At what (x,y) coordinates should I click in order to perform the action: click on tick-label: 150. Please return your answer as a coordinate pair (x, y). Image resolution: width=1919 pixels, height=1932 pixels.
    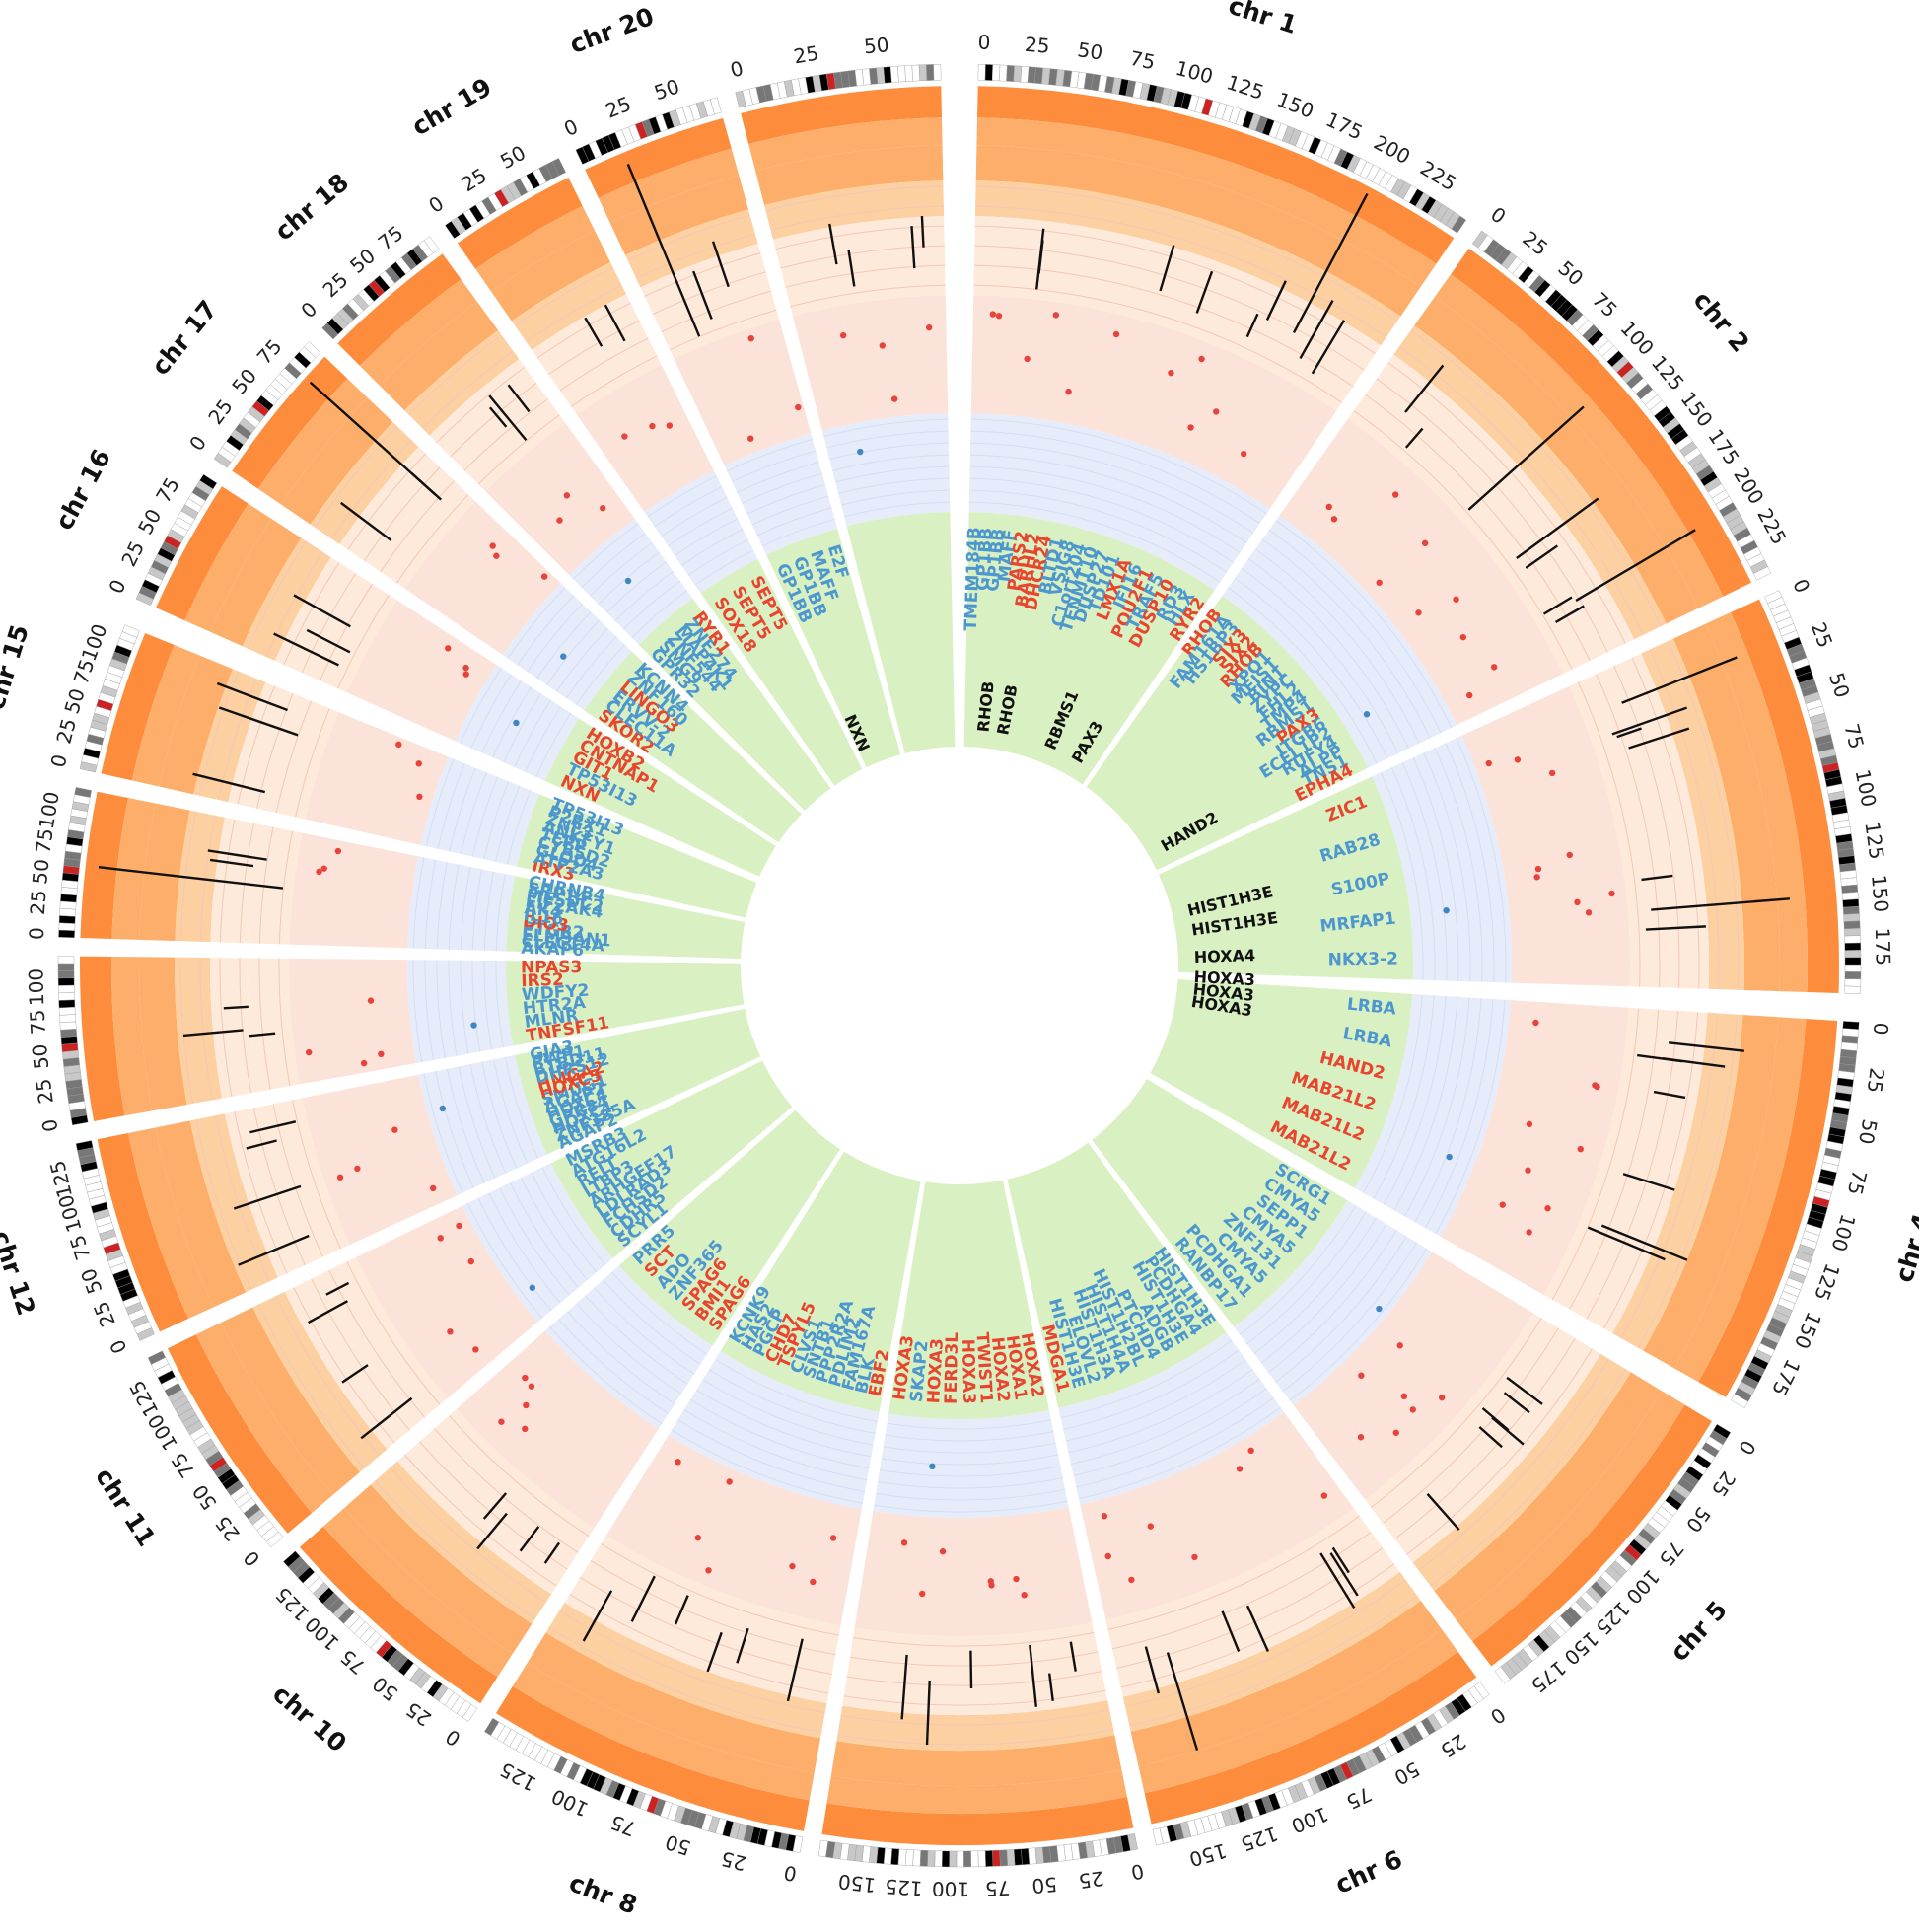
    Looking at the image, I should click on (1295, 105).